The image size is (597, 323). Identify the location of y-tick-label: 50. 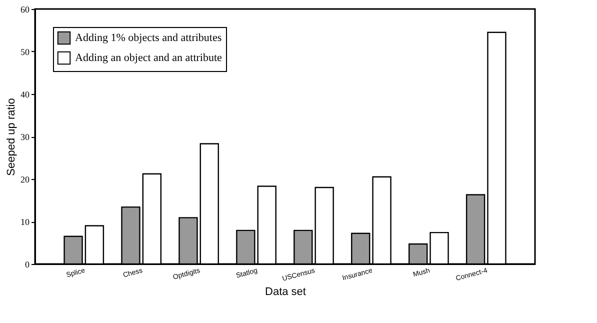
(25, 52).